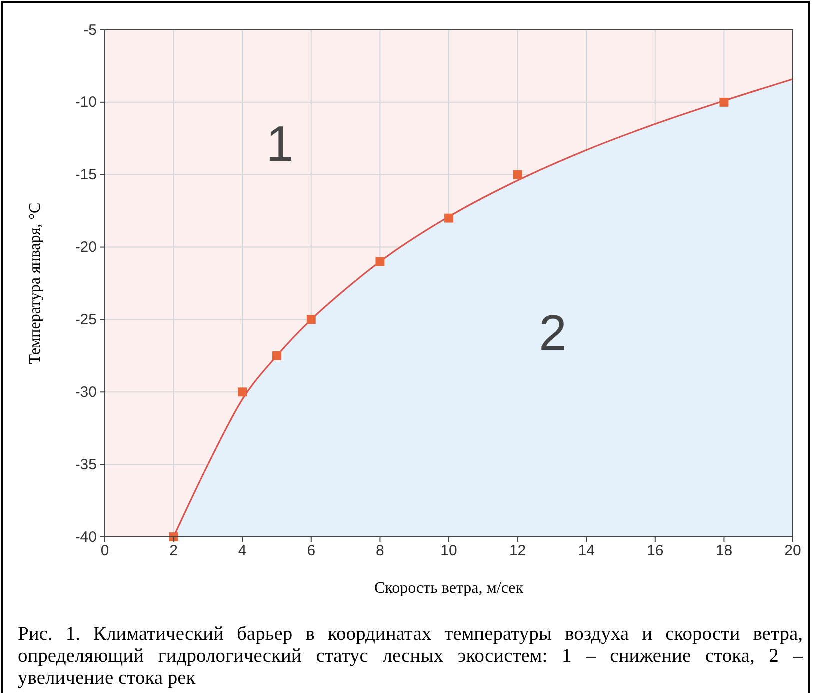 The height and width of the screenshot is (693, 815). Describe the element at coordinates (35, 283) in the screenshot. I see `y-axis-title: Температура января, °C` at that location.